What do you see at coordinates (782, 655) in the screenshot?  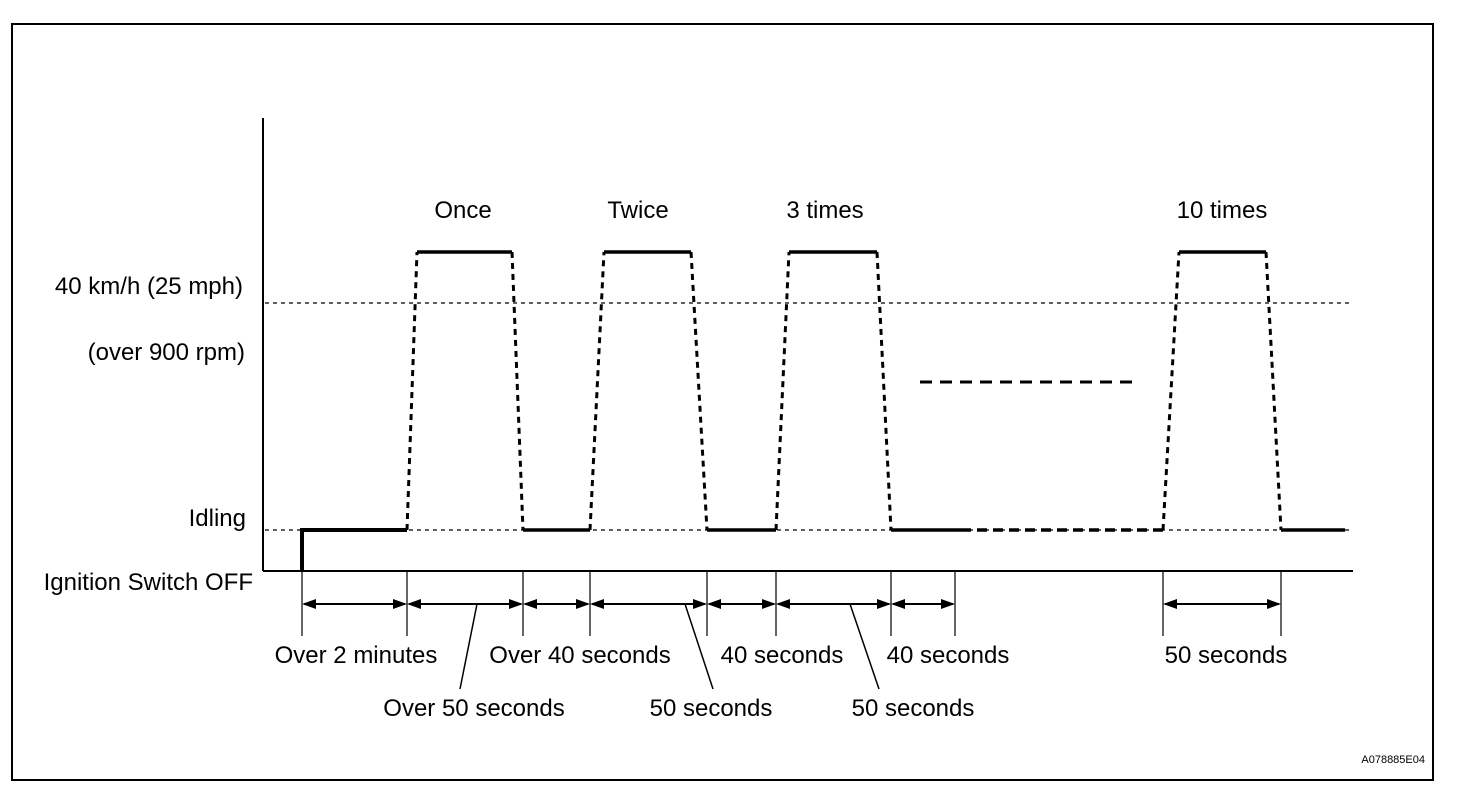 I see `duration-label-5: 40 seconds` at bounding box center [782, 655].